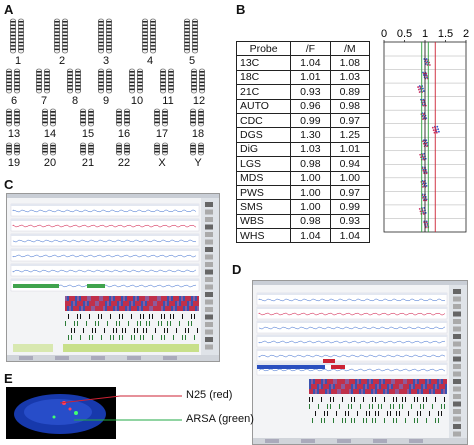 The width and height of the screenshot is (474, 445). Describe the element at coordinates (303, 63) in the screenshot. I see `table-row: 13C 1.04 1.08` at that location.